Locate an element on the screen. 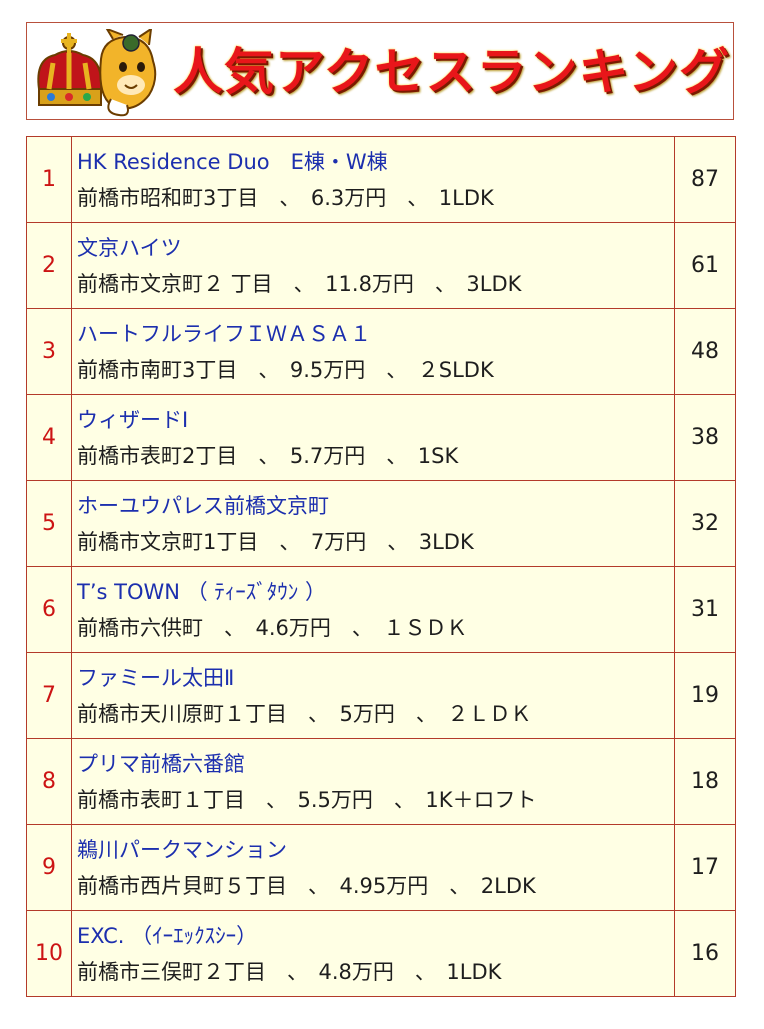 The height and width of the screenshot is (1029, 764). rank-number: 2 is located at coordinates (49, 265).